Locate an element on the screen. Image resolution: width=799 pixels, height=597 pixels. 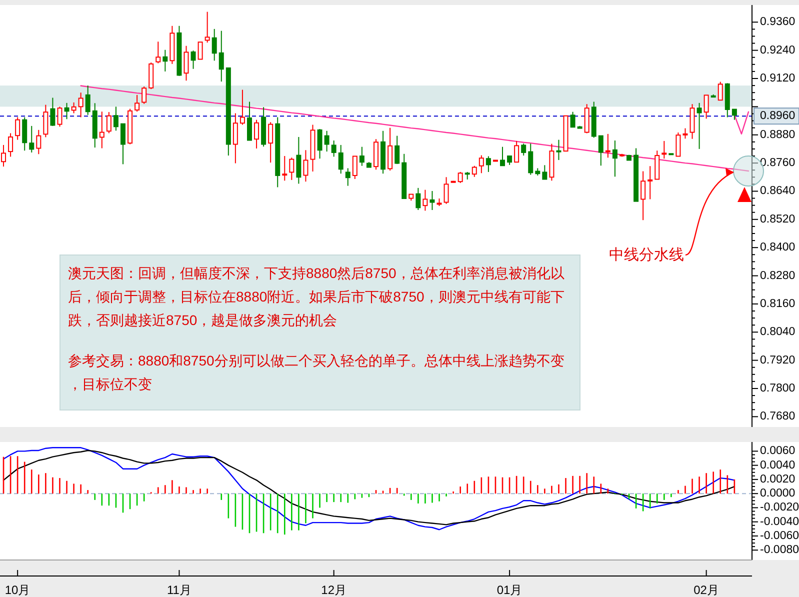
y-tick-label: 0.0020 is located at coordinates (778, 479).